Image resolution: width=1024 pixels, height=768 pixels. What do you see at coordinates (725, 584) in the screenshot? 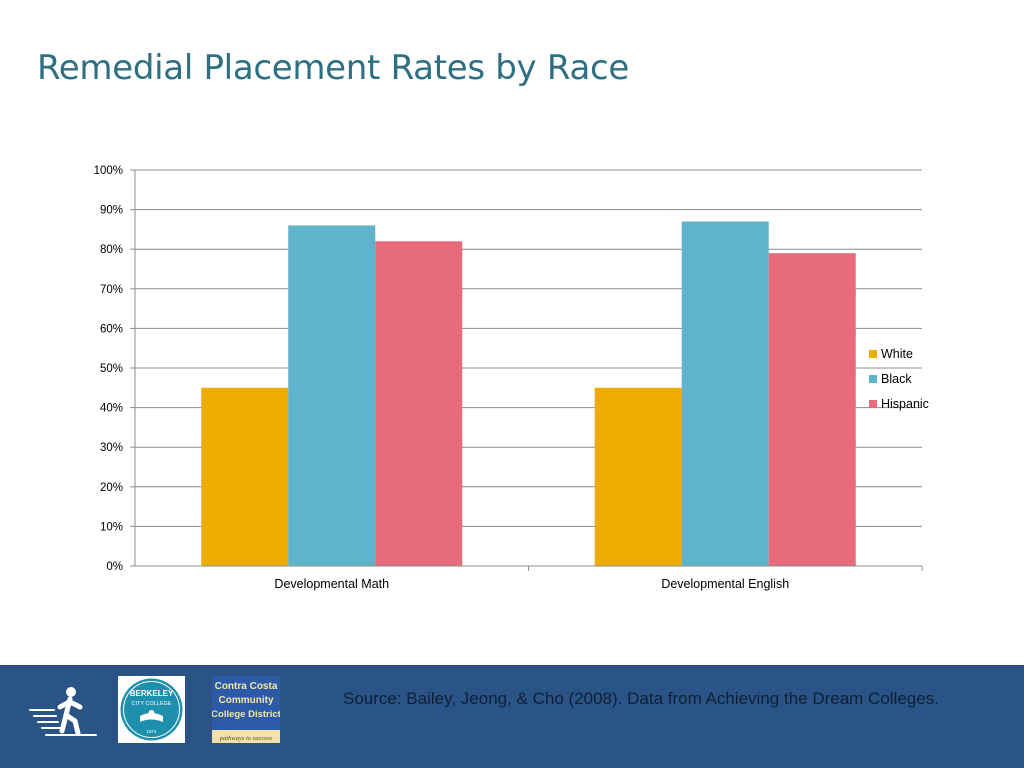
I see `x-tick-label: Developmental English` at bounding box center [725, 584].